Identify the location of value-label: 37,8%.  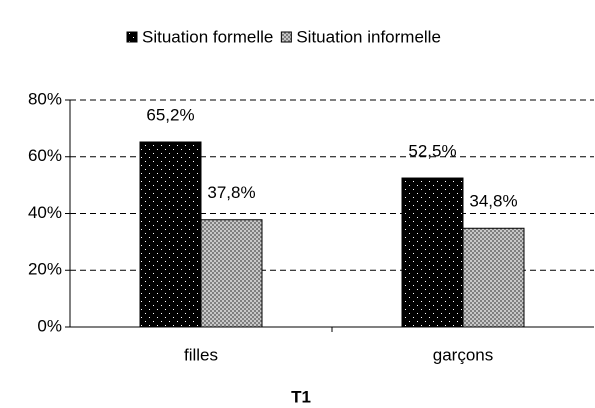
(231, 192).